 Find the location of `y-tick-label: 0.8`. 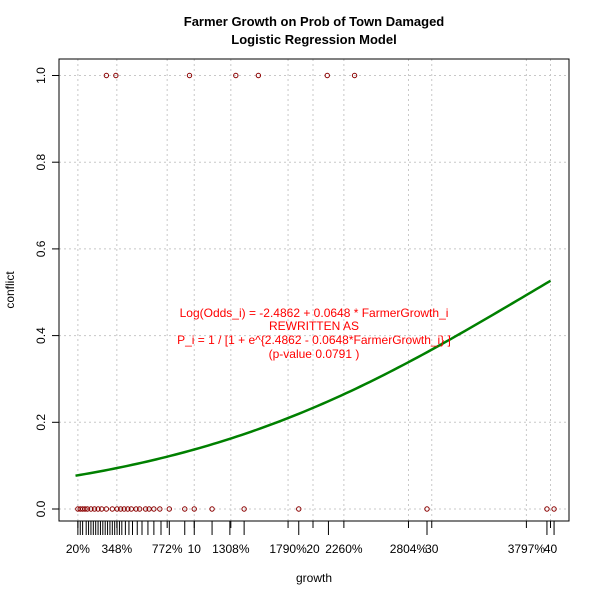

y-tick-label: 0.8 is located at coordinates (41, 162).